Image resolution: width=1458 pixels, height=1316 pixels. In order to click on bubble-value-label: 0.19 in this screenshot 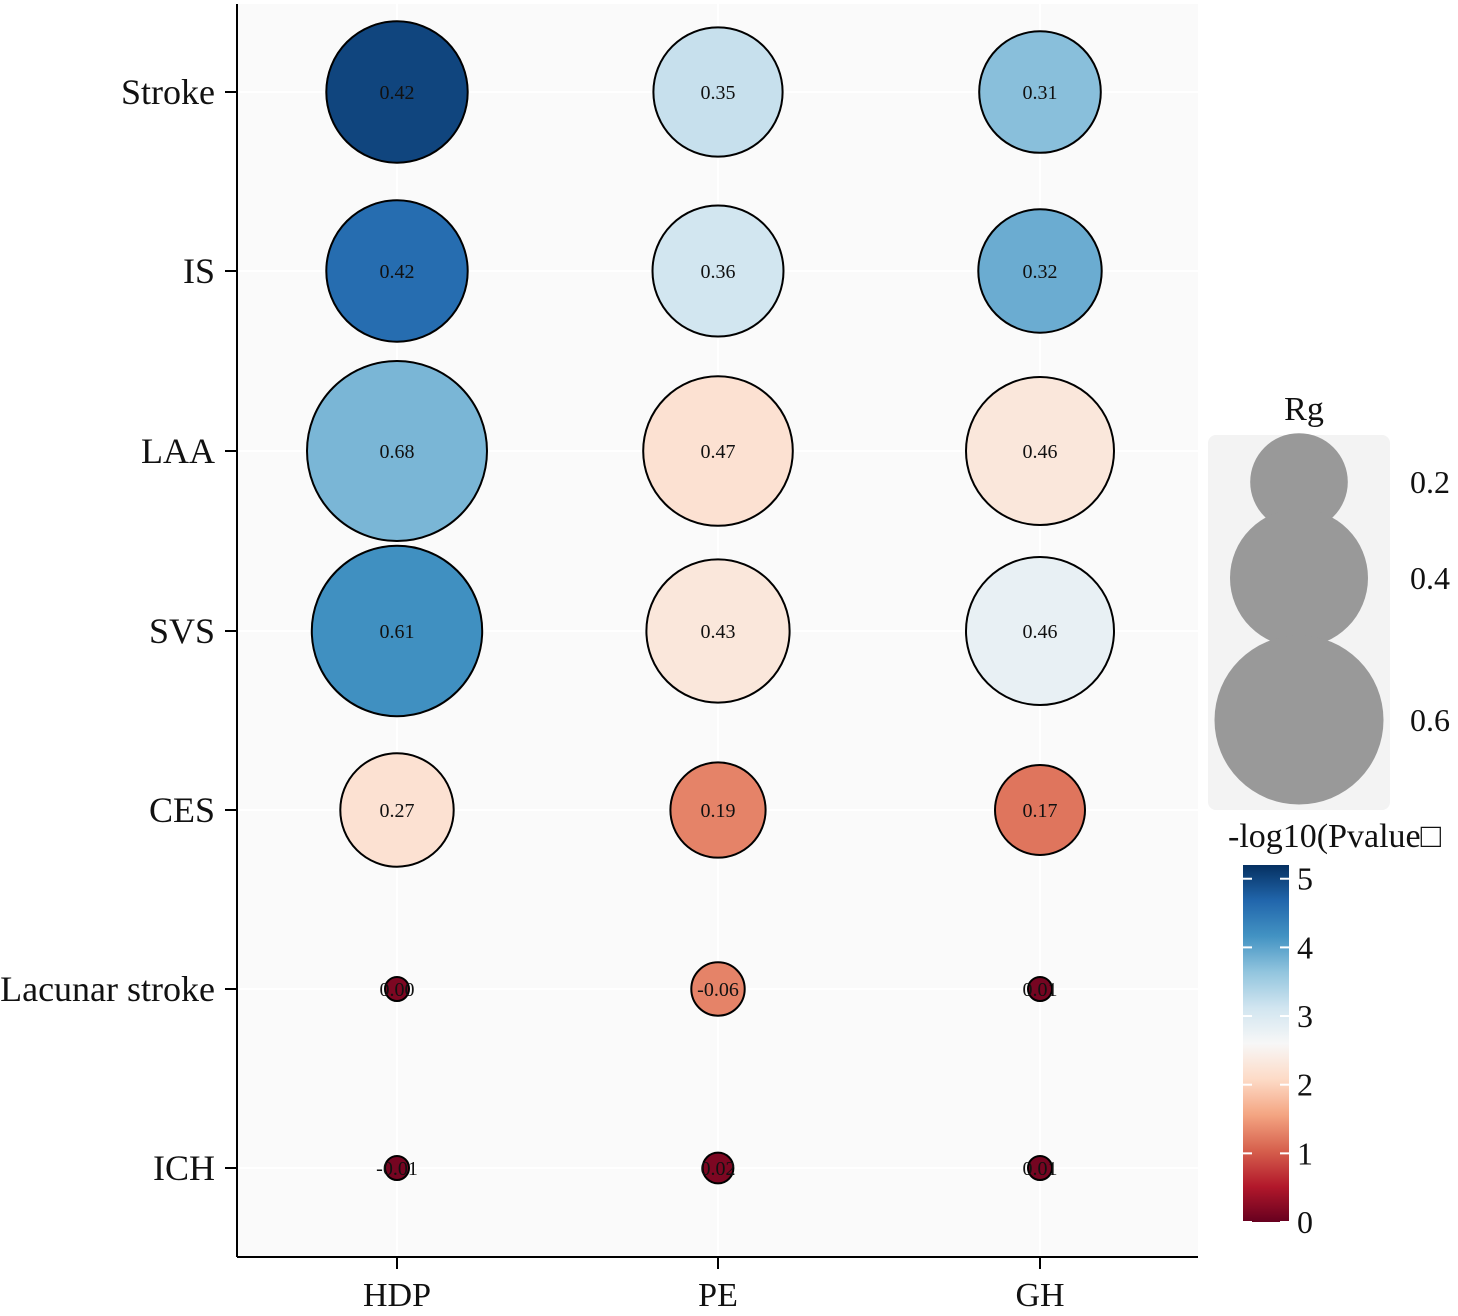, I will do `click(718, 811)`.